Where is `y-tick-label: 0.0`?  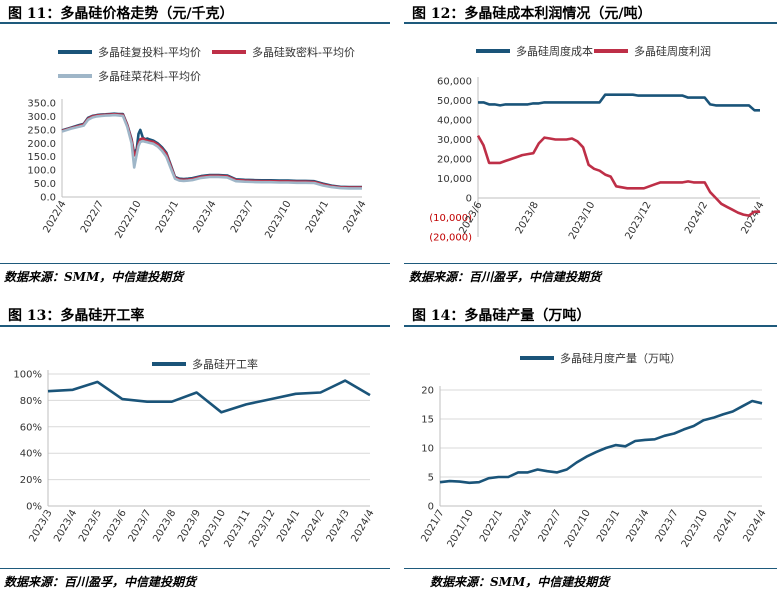
y-tick-label: 0.0 is located at coordinates (48, 198).